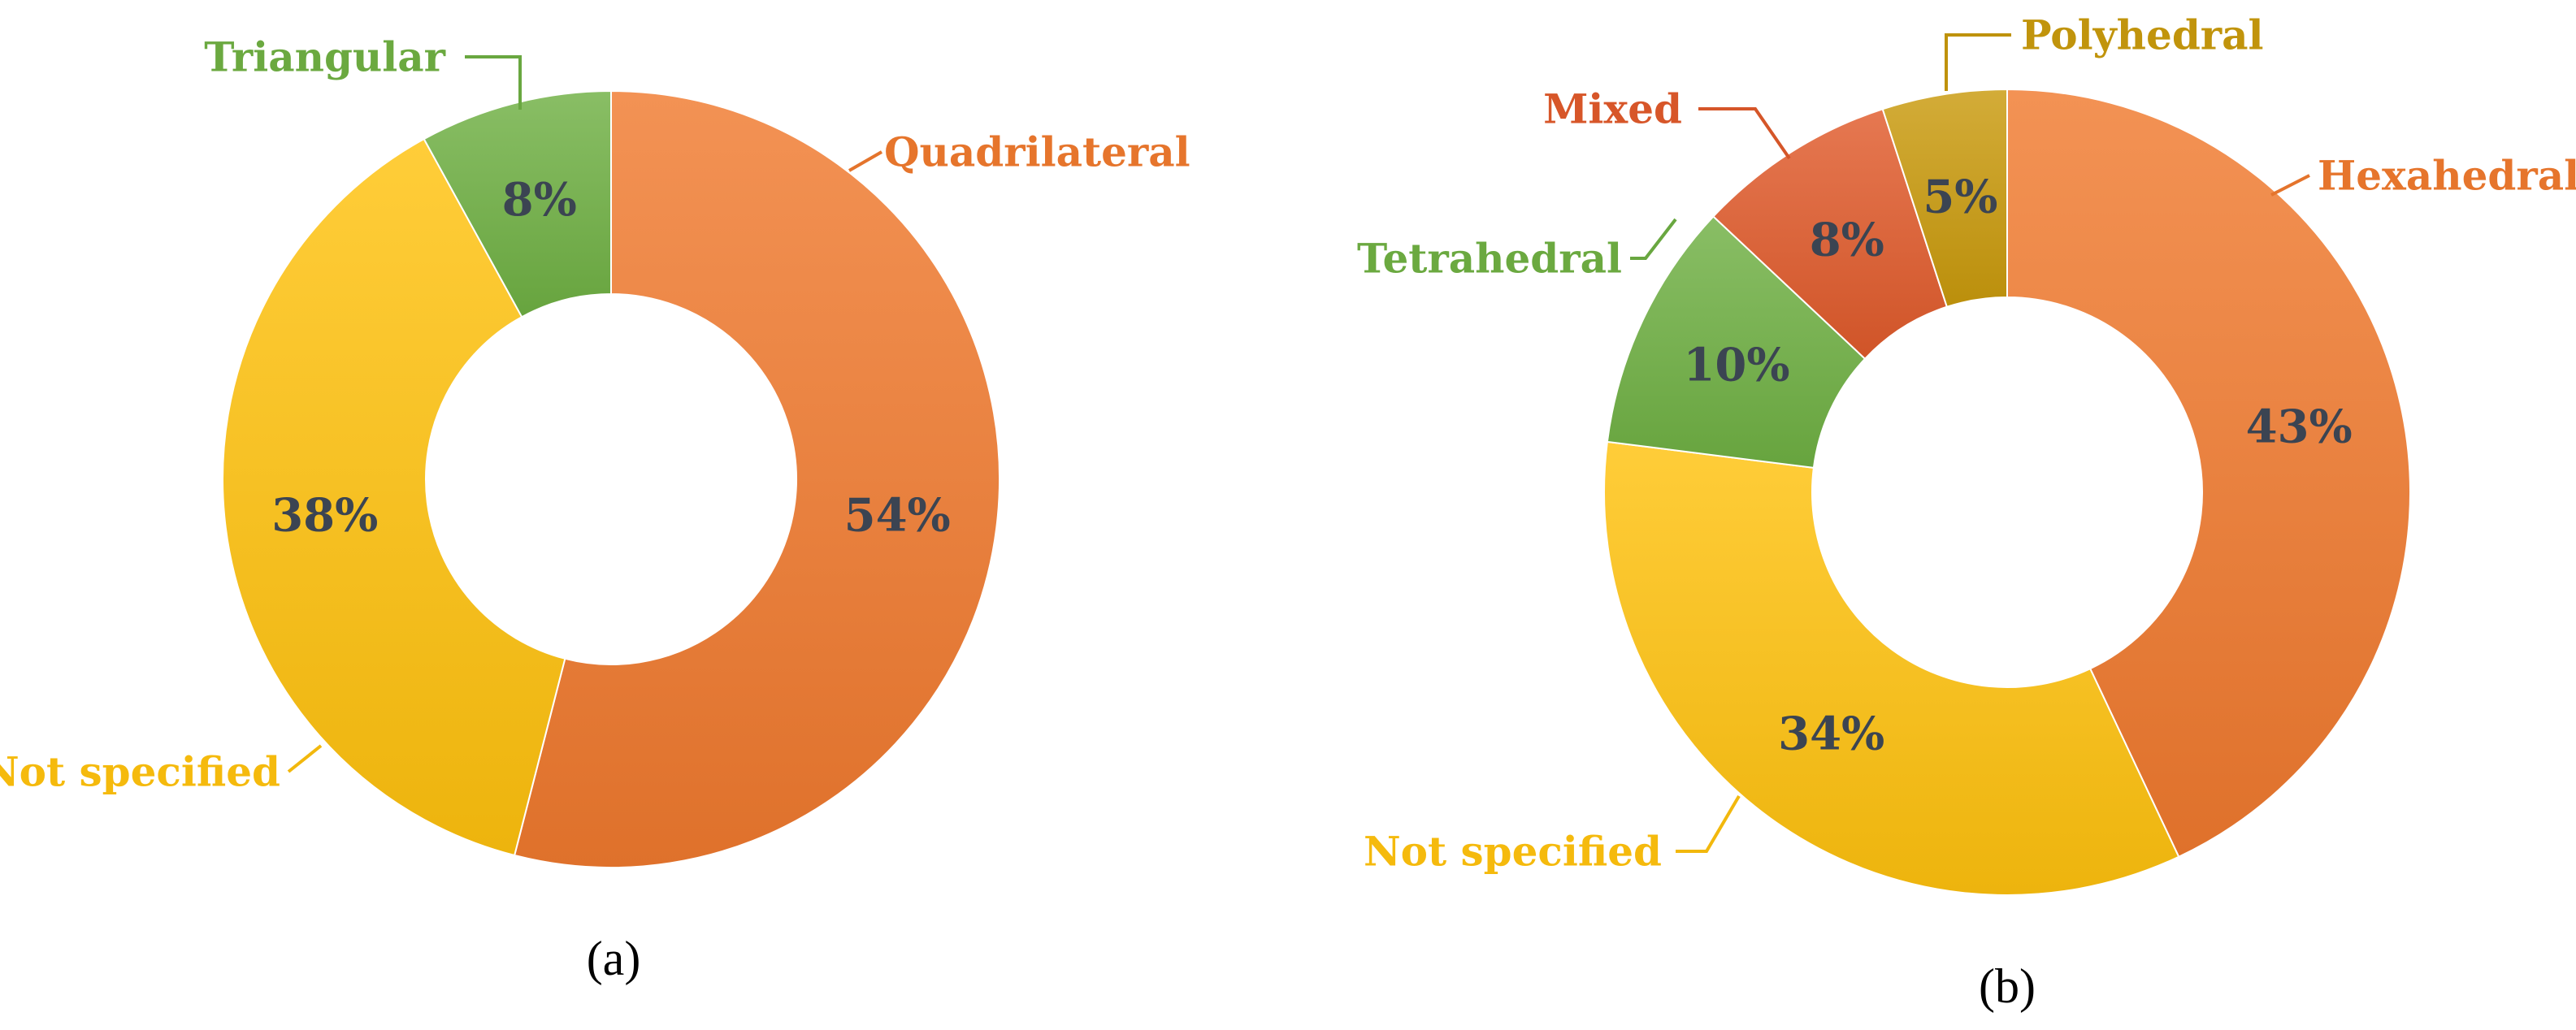 The image size is (2576, 1030). Describe the element at coordinates (2142, 35) in the screenshot. I see `category-label-polyhedral: Polyhedral` at that location.